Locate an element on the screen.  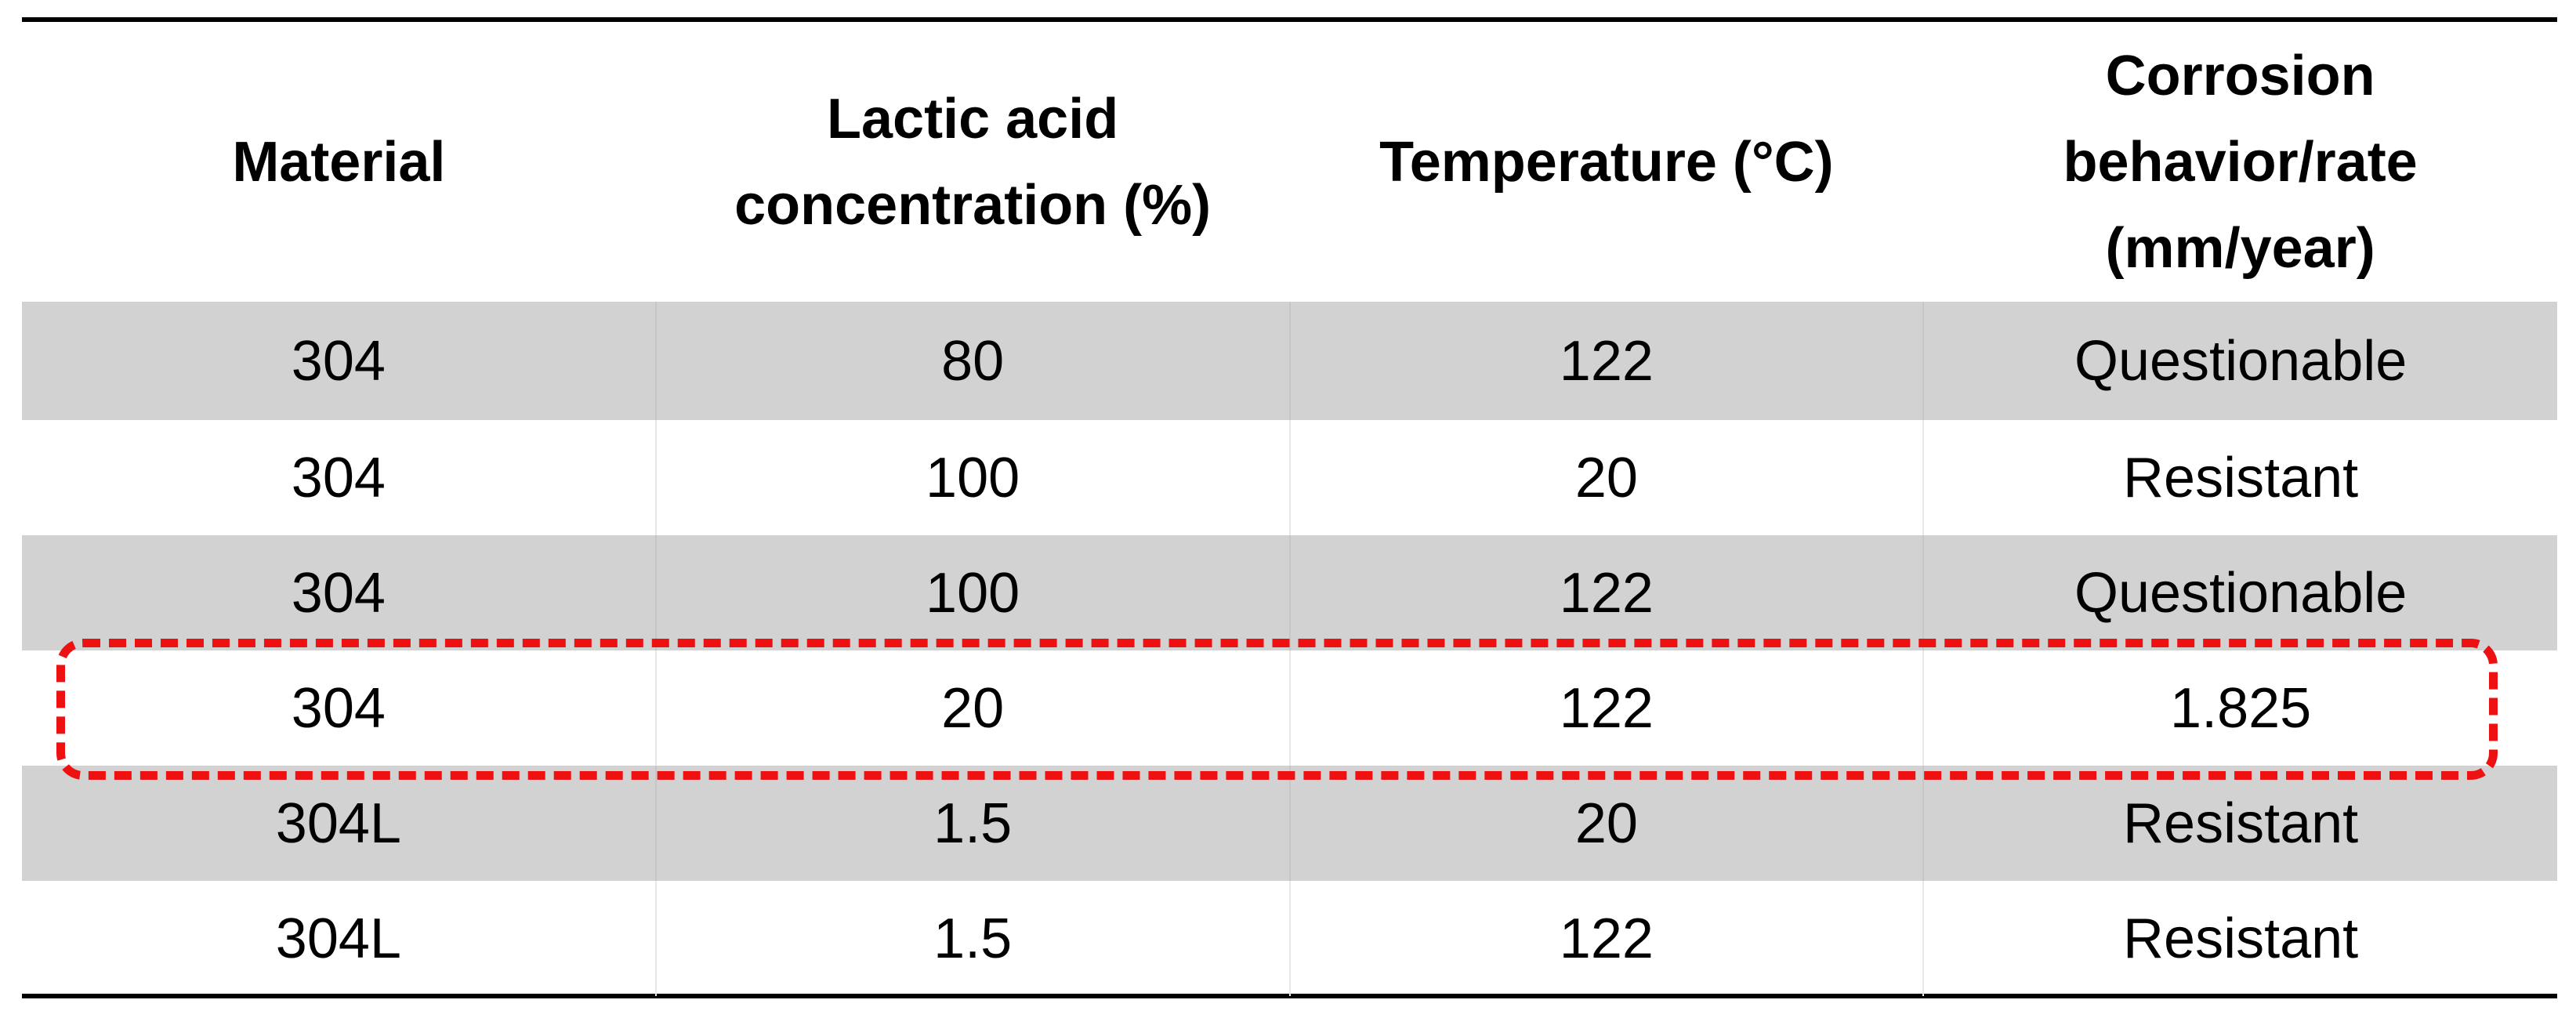
table-row: 304 100 122 Questionable is located at coordinates (1289, 593).